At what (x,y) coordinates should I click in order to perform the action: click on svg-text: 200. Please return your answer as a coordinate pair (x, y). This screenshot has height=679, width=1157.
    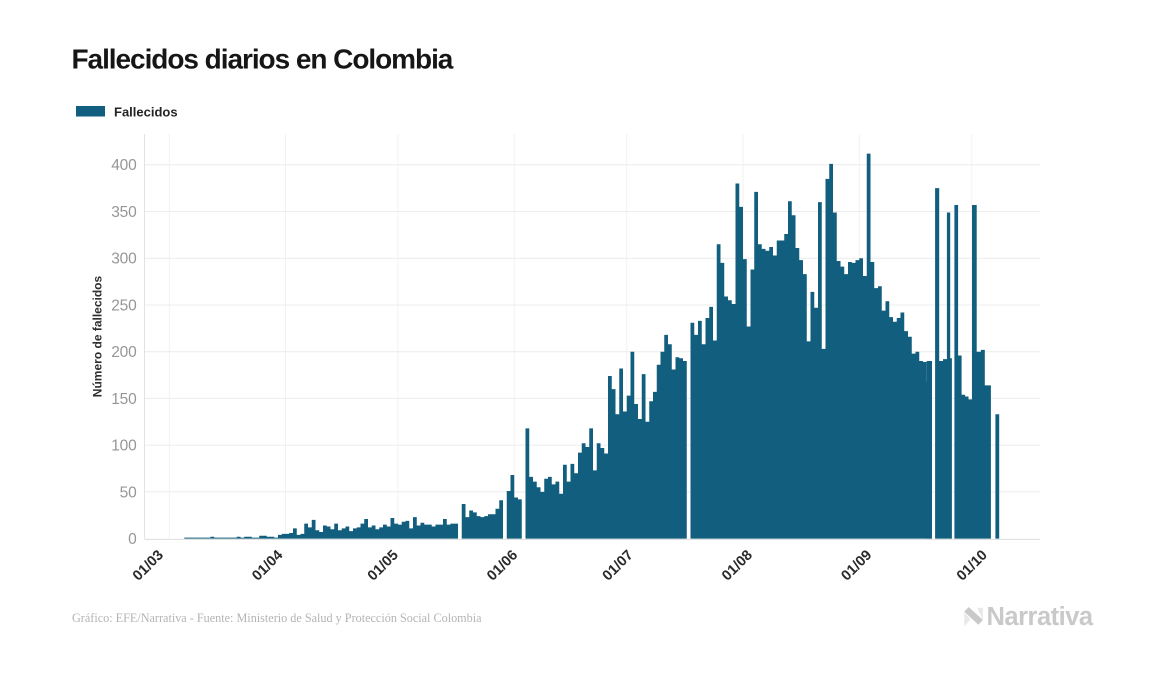
    Looking at the image, I should click on (124, 352).